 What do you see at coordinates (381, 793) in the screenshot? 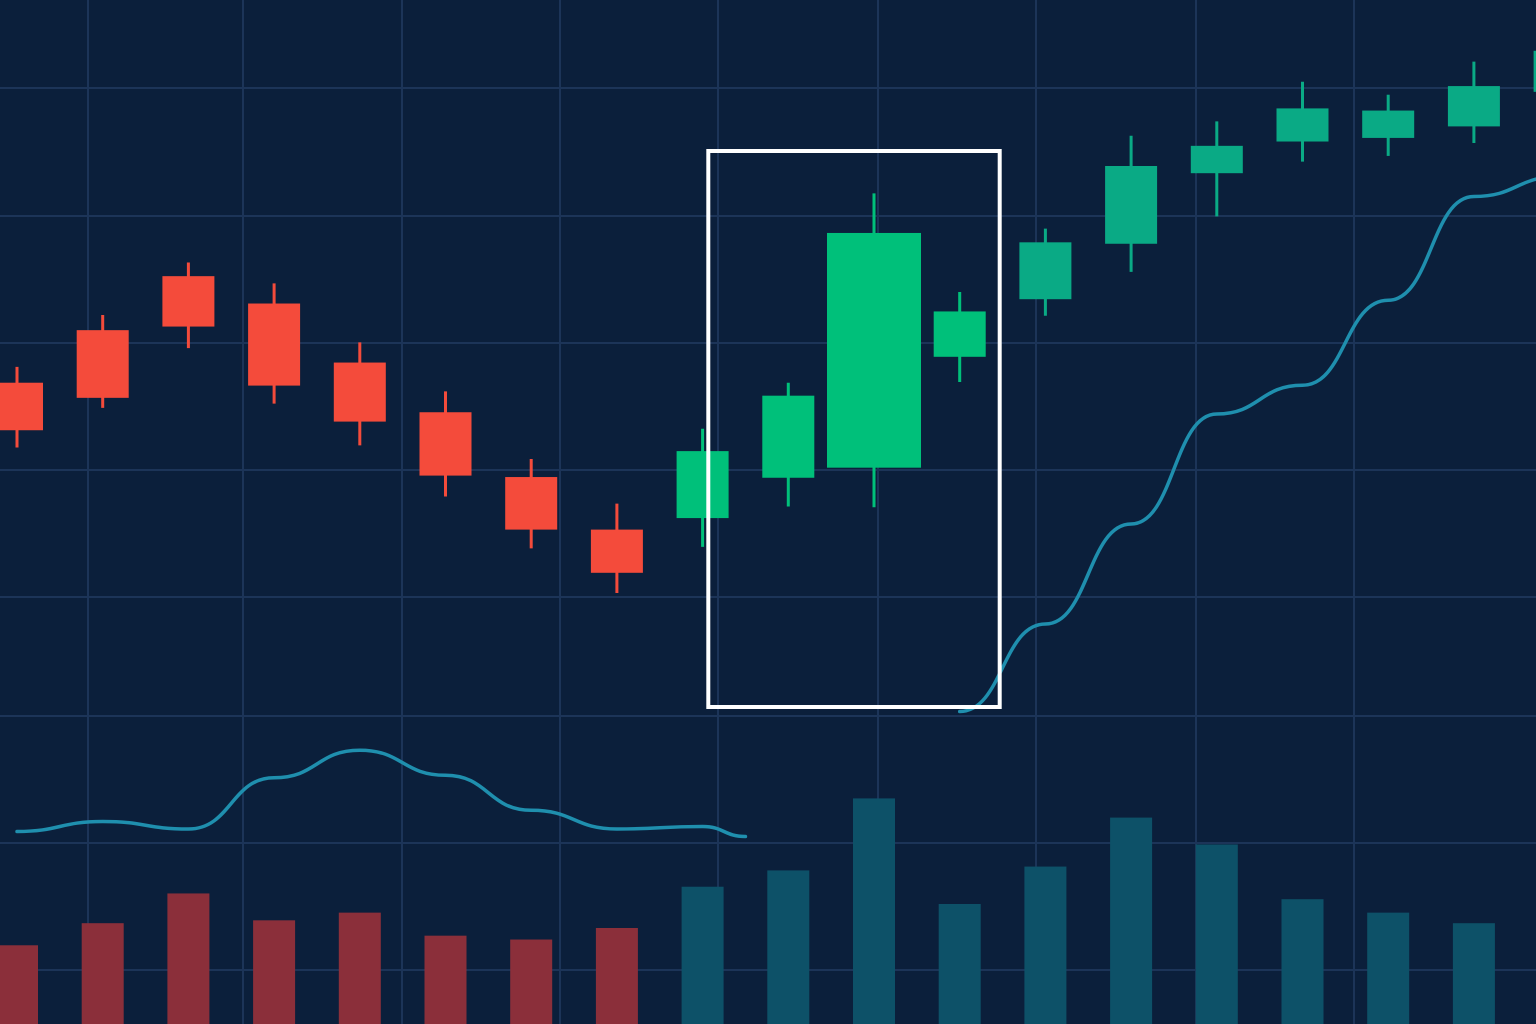
I see `moving-average-line-lower` at bounding box center [381, 793].